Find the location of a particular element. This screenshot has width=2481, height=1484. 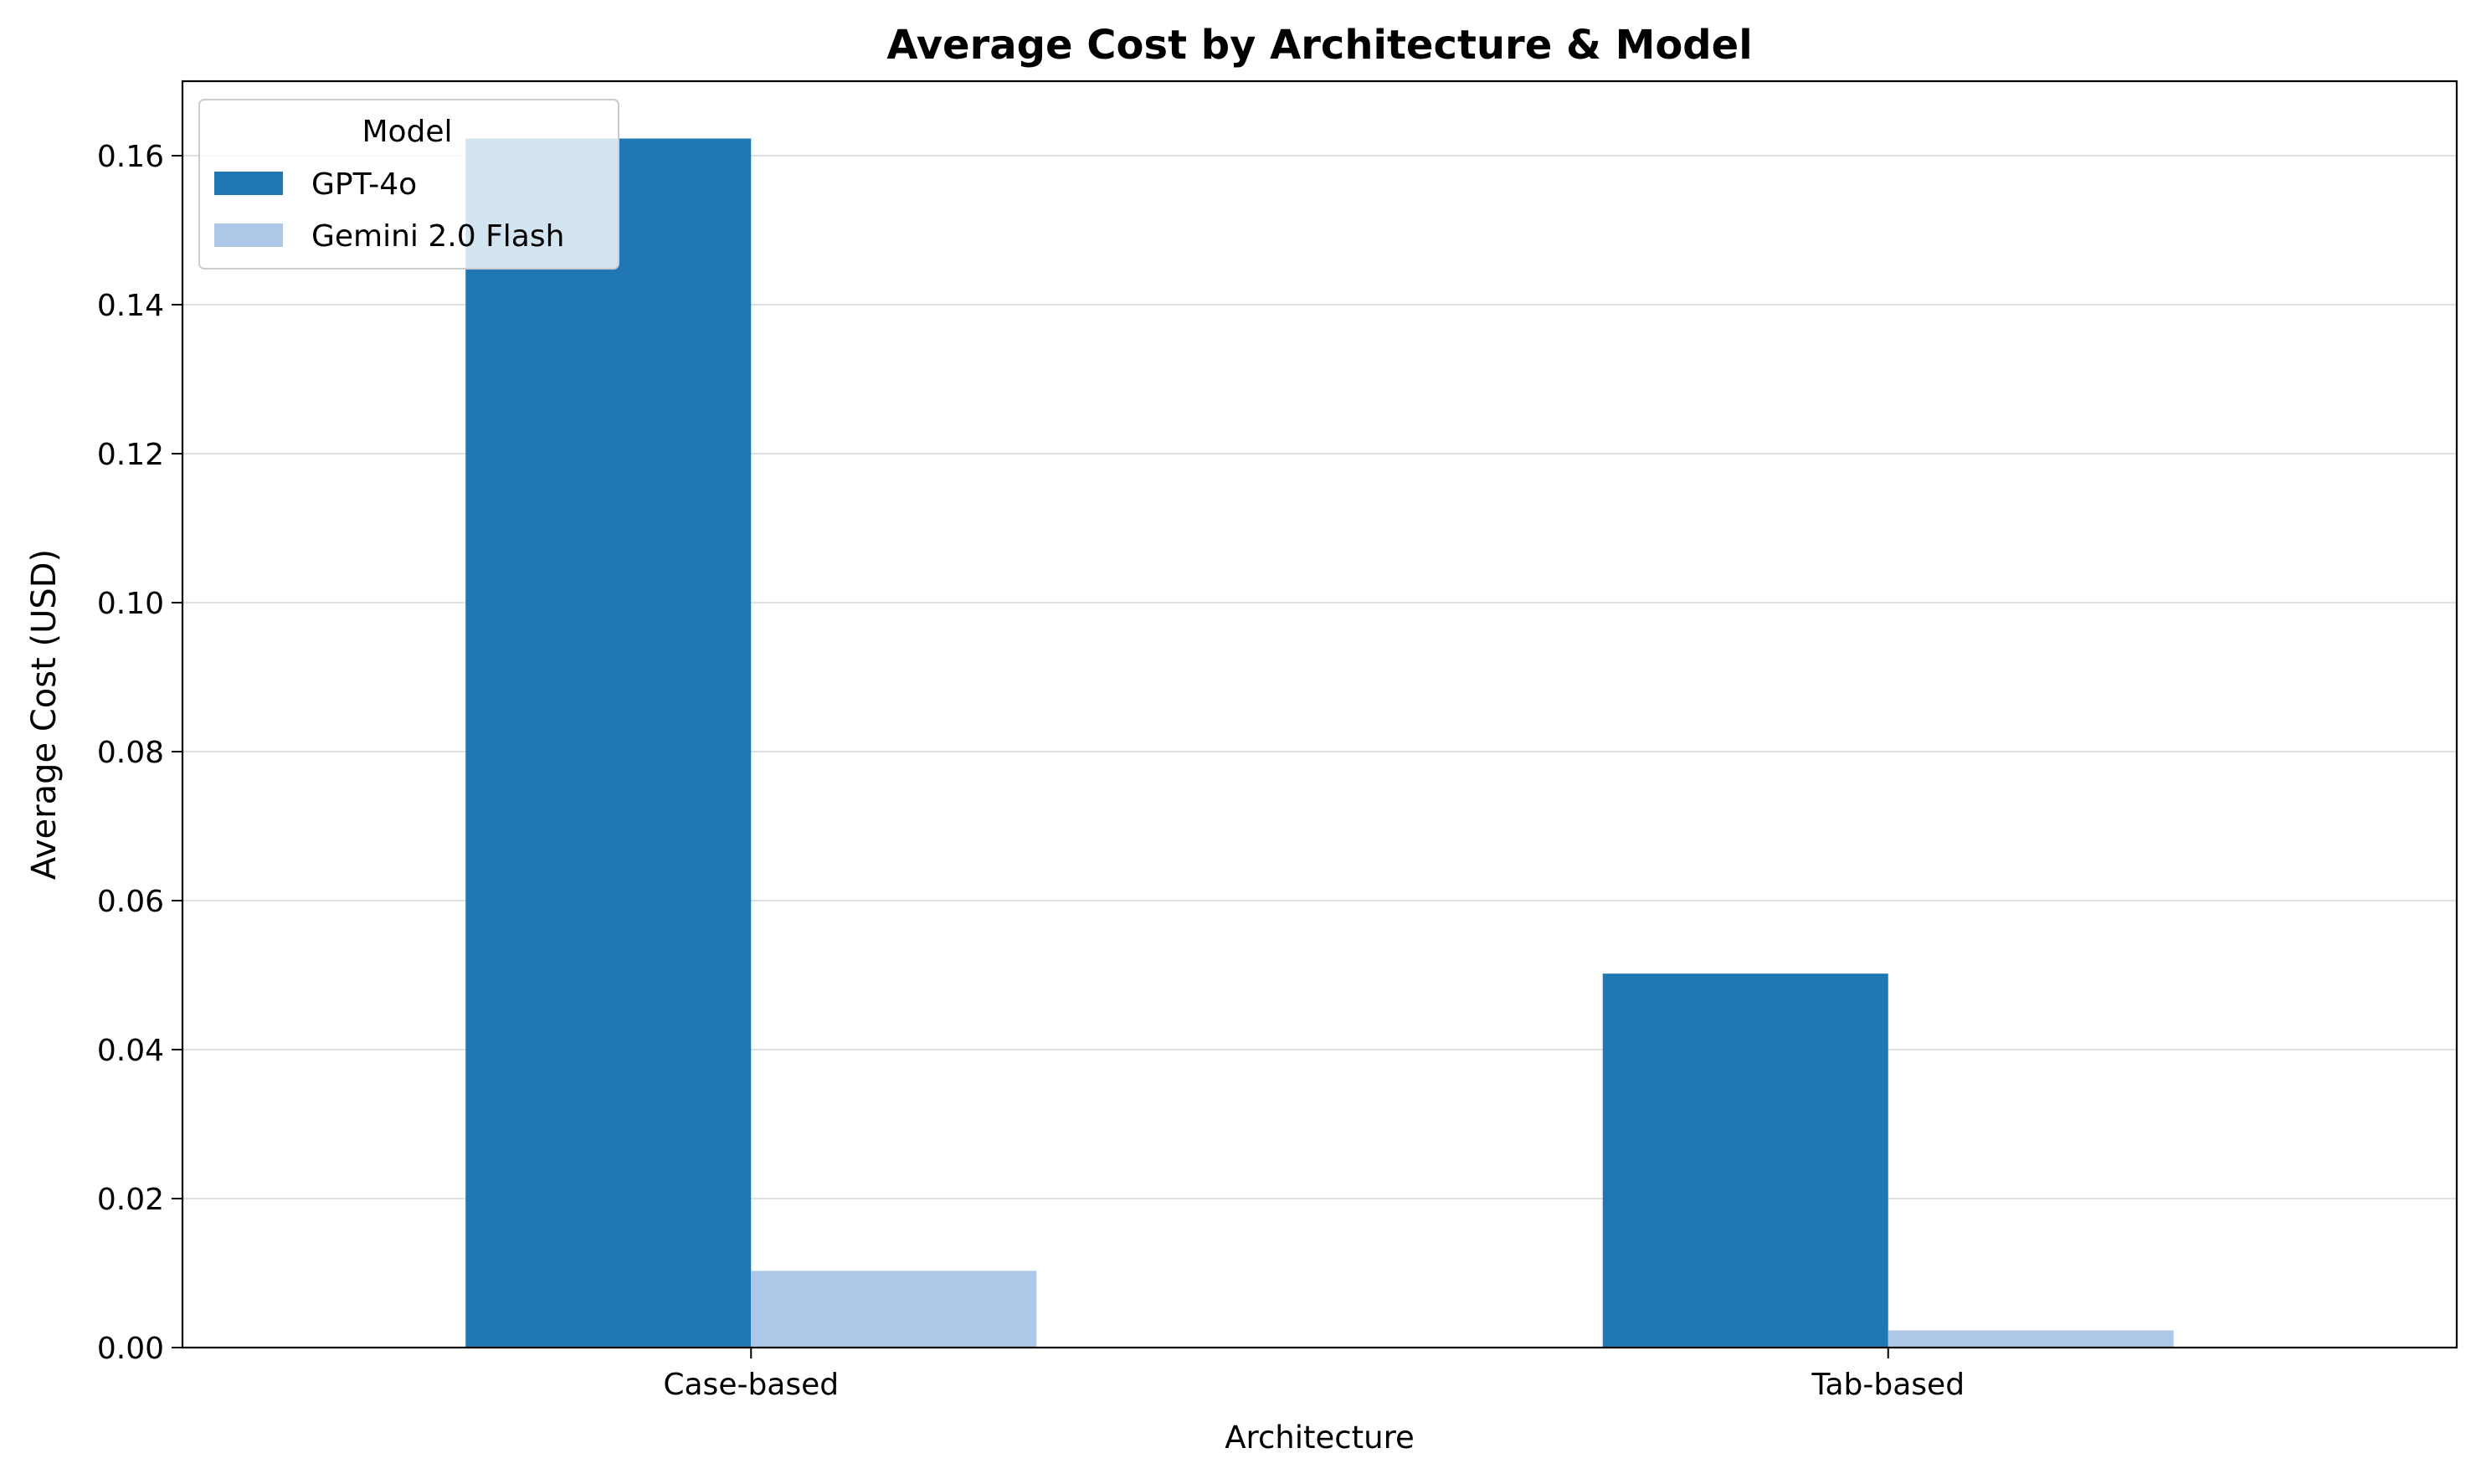

y-tick-label: 0.10 is located at coordinates (130, 604).